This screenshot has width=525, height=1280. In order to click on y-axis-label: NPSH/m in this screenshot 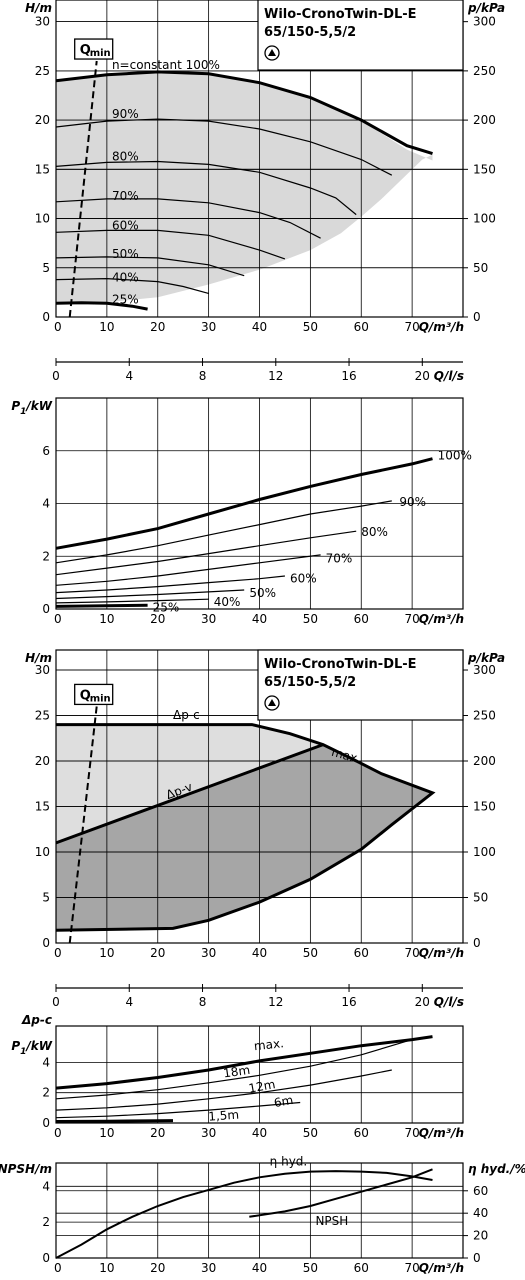, I will do `click(26, 1169)`.